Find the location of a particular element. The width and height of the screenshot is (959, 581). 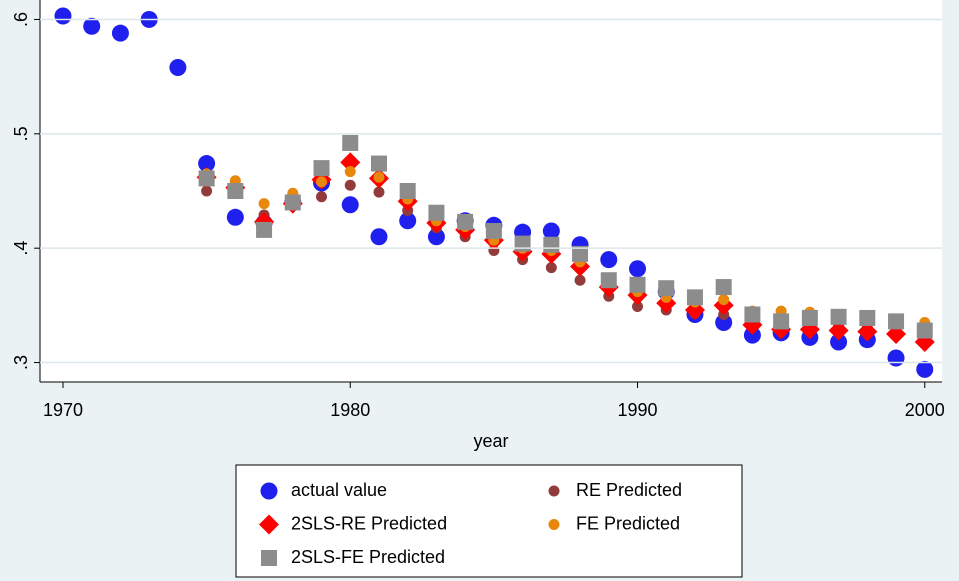

legend-label: actual value is located at coordinates (339, 490).